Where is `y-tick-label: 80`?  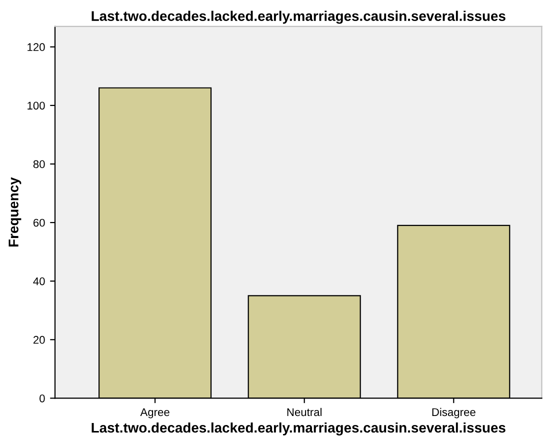
y-tick-label: 80 is located at coordinates (39, 164).